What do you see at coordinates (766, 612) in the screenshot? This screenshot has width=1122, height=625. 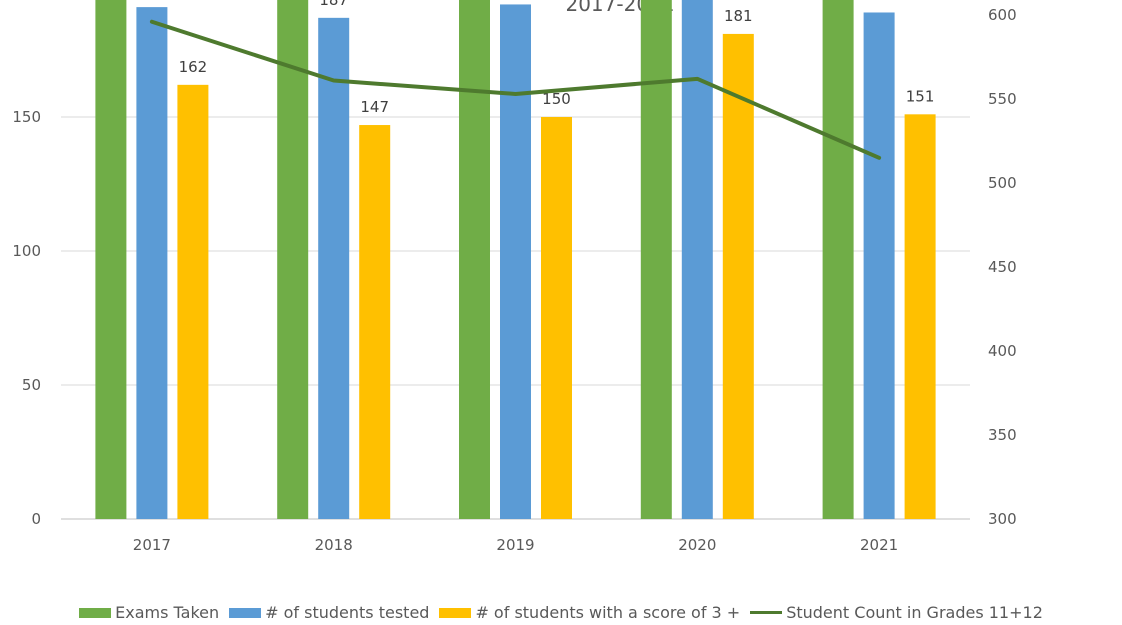 I see `legend-swatch-student-count` at bounding box center [766, 612].